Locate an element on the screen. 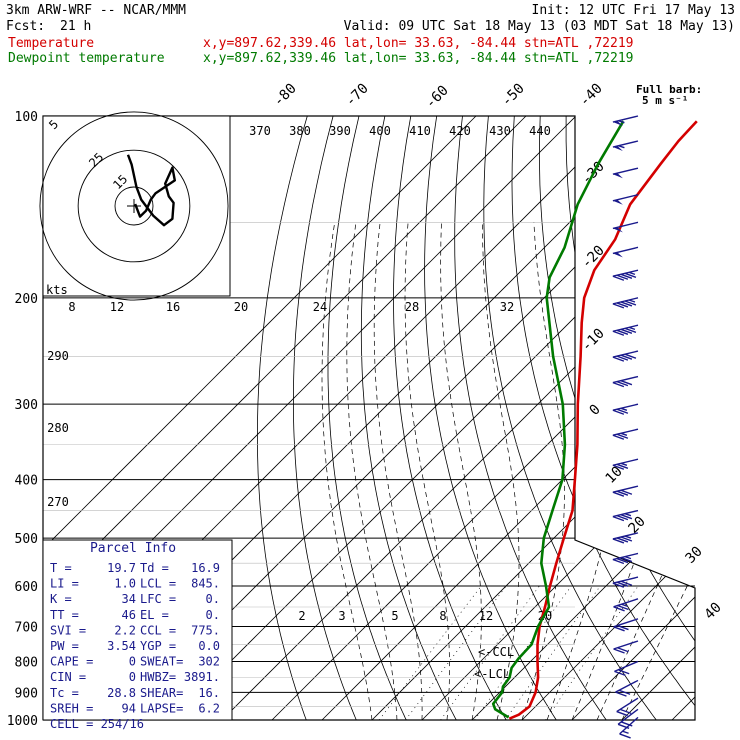 This screenshot has height=740, width=740. wind-barbs is located at coordinates (625, 427).